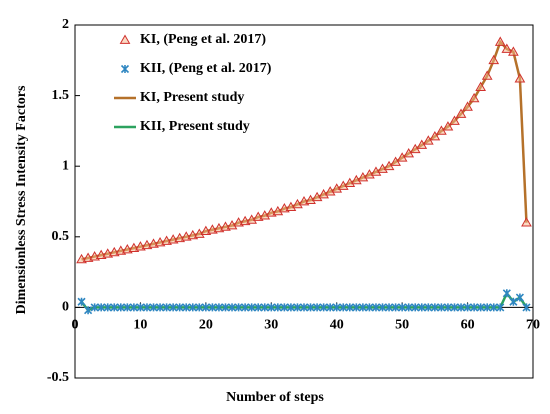 This screenshot has width=550, height=414. I want to click on y-tick-label: -0.5, so click(58, 377).